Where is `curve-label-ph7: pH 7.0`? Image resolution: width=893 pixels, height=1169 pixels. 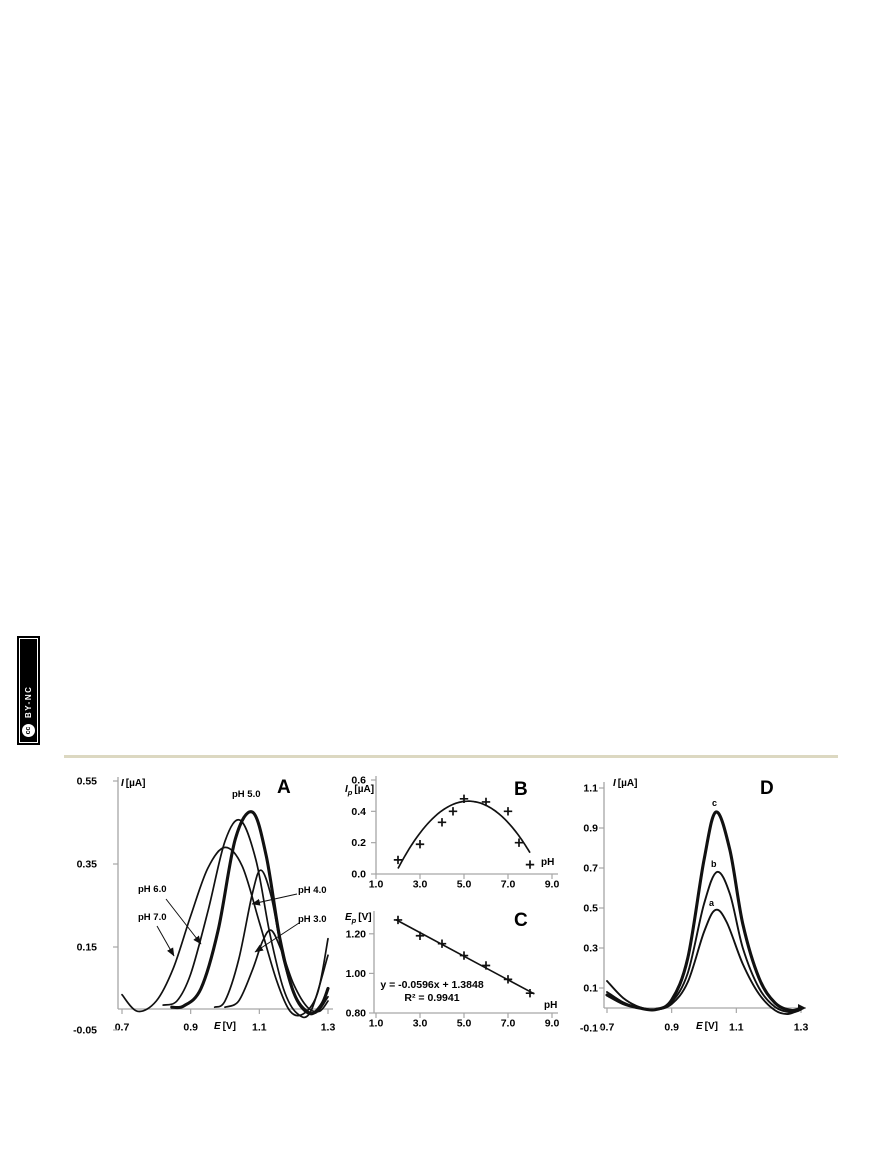 curve-label-ph7: pH 7.0 is located at coordinates (152, 917).